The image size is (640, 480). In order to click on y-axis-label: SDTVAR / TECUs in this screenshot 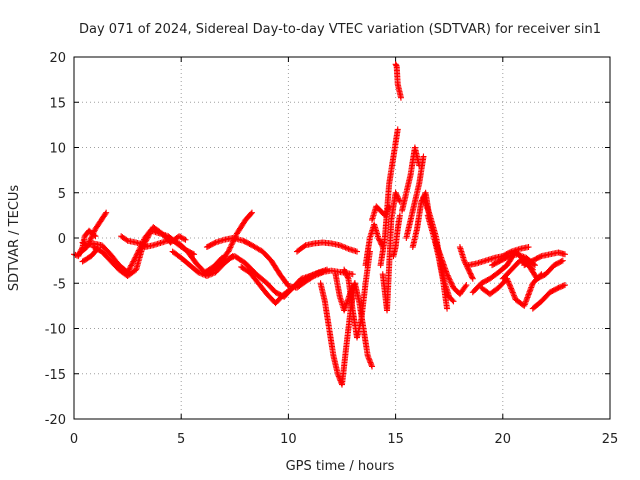, I will do `click(14, 238)`.